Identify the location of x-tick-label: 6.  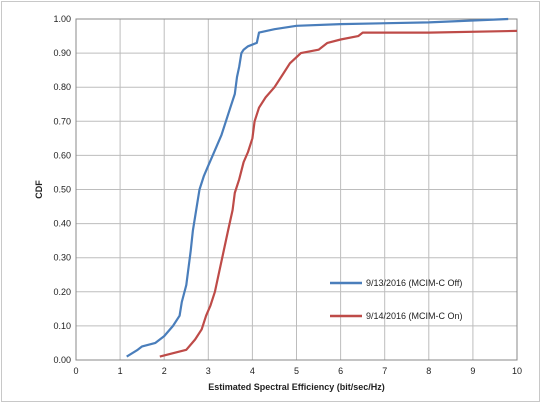
(340, 371).